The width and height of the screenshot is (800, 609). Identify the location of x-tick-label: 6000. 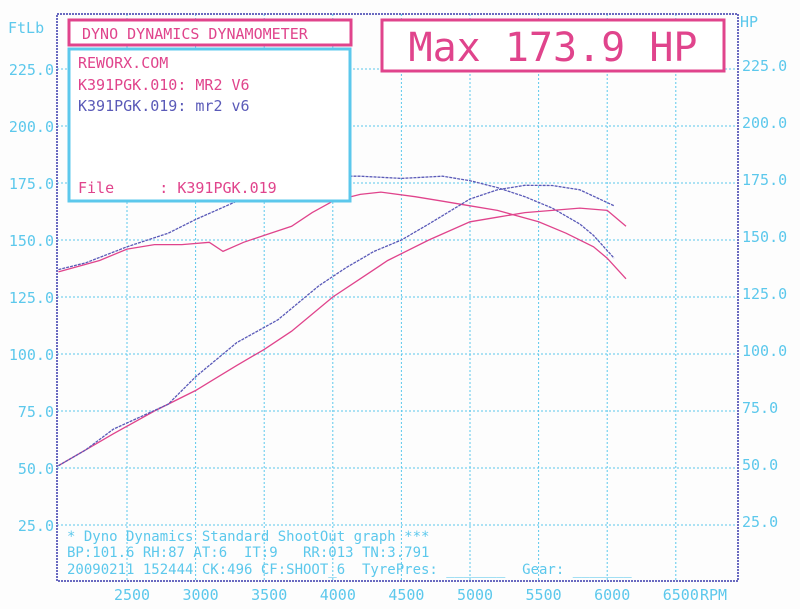
(612, 595).